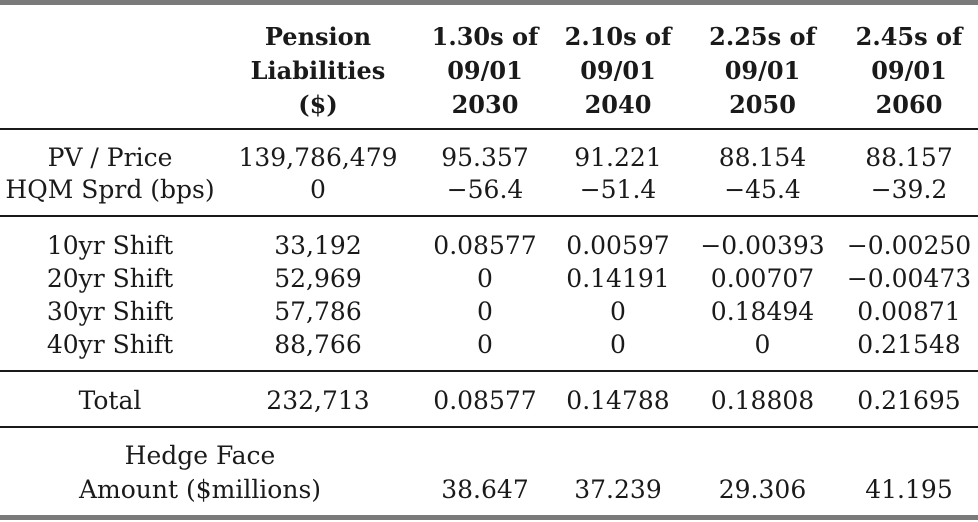 This screenshot has height=522, width=978. What do you see at coordinates (909, 36) in the screenshot?
I see `header-line: 2.45s of` at bounding box center [909, 36].